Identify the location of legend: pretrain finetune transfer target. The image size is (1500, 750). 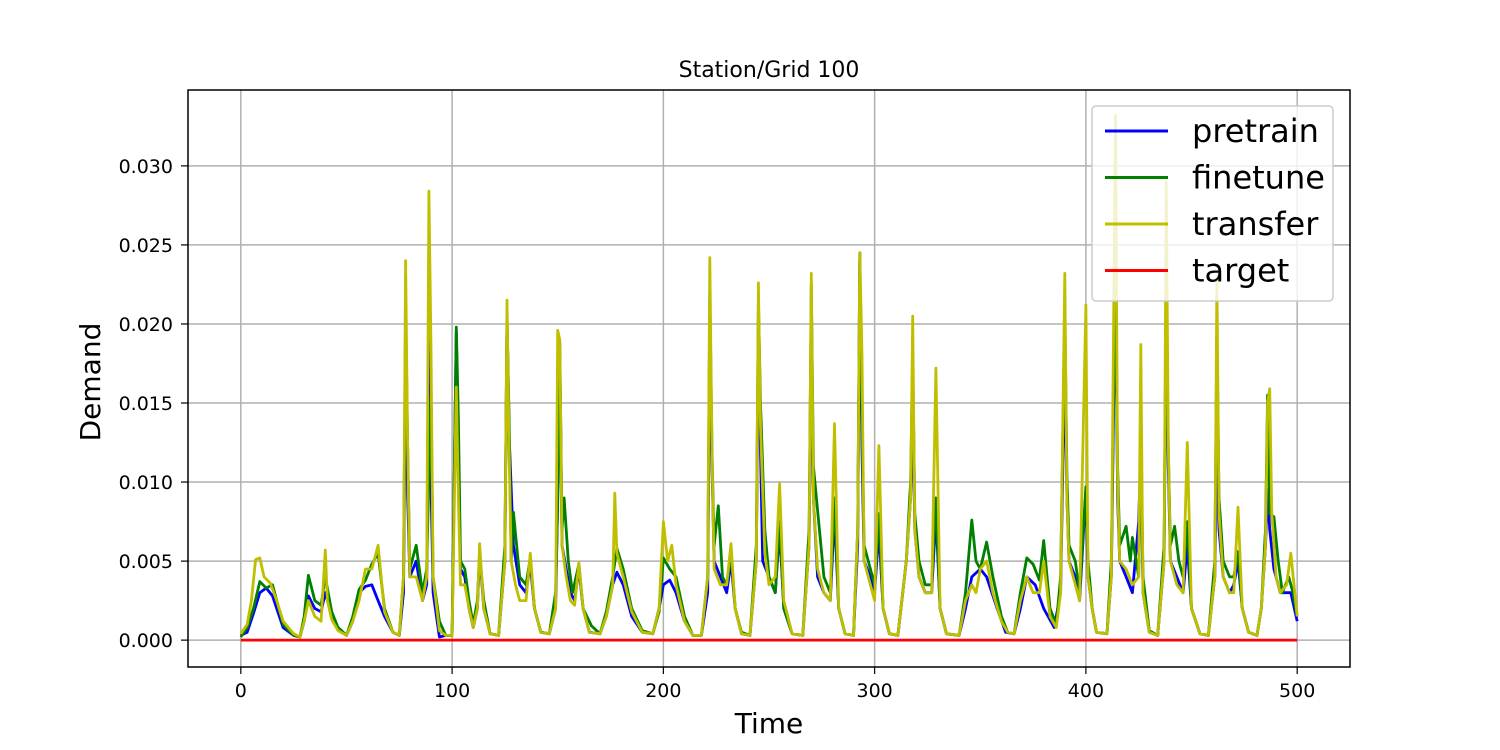
(1212, 203).